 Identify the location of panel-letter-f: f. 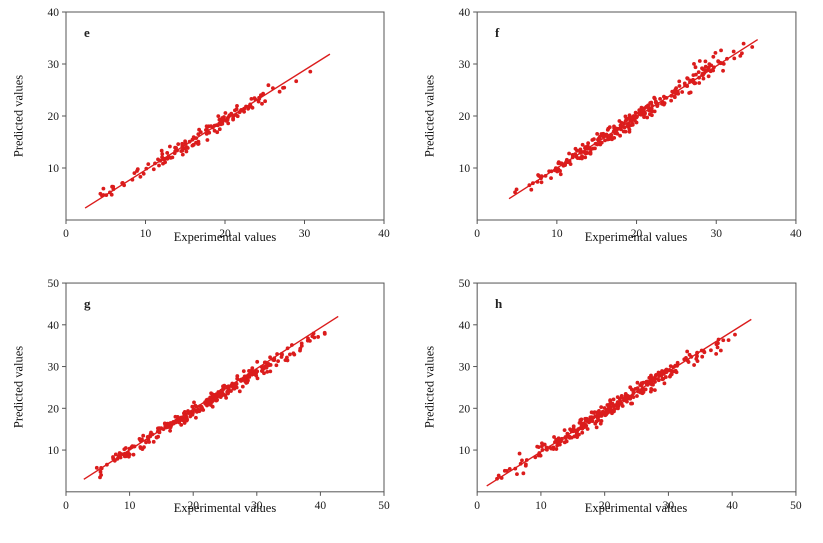
(497, 32).